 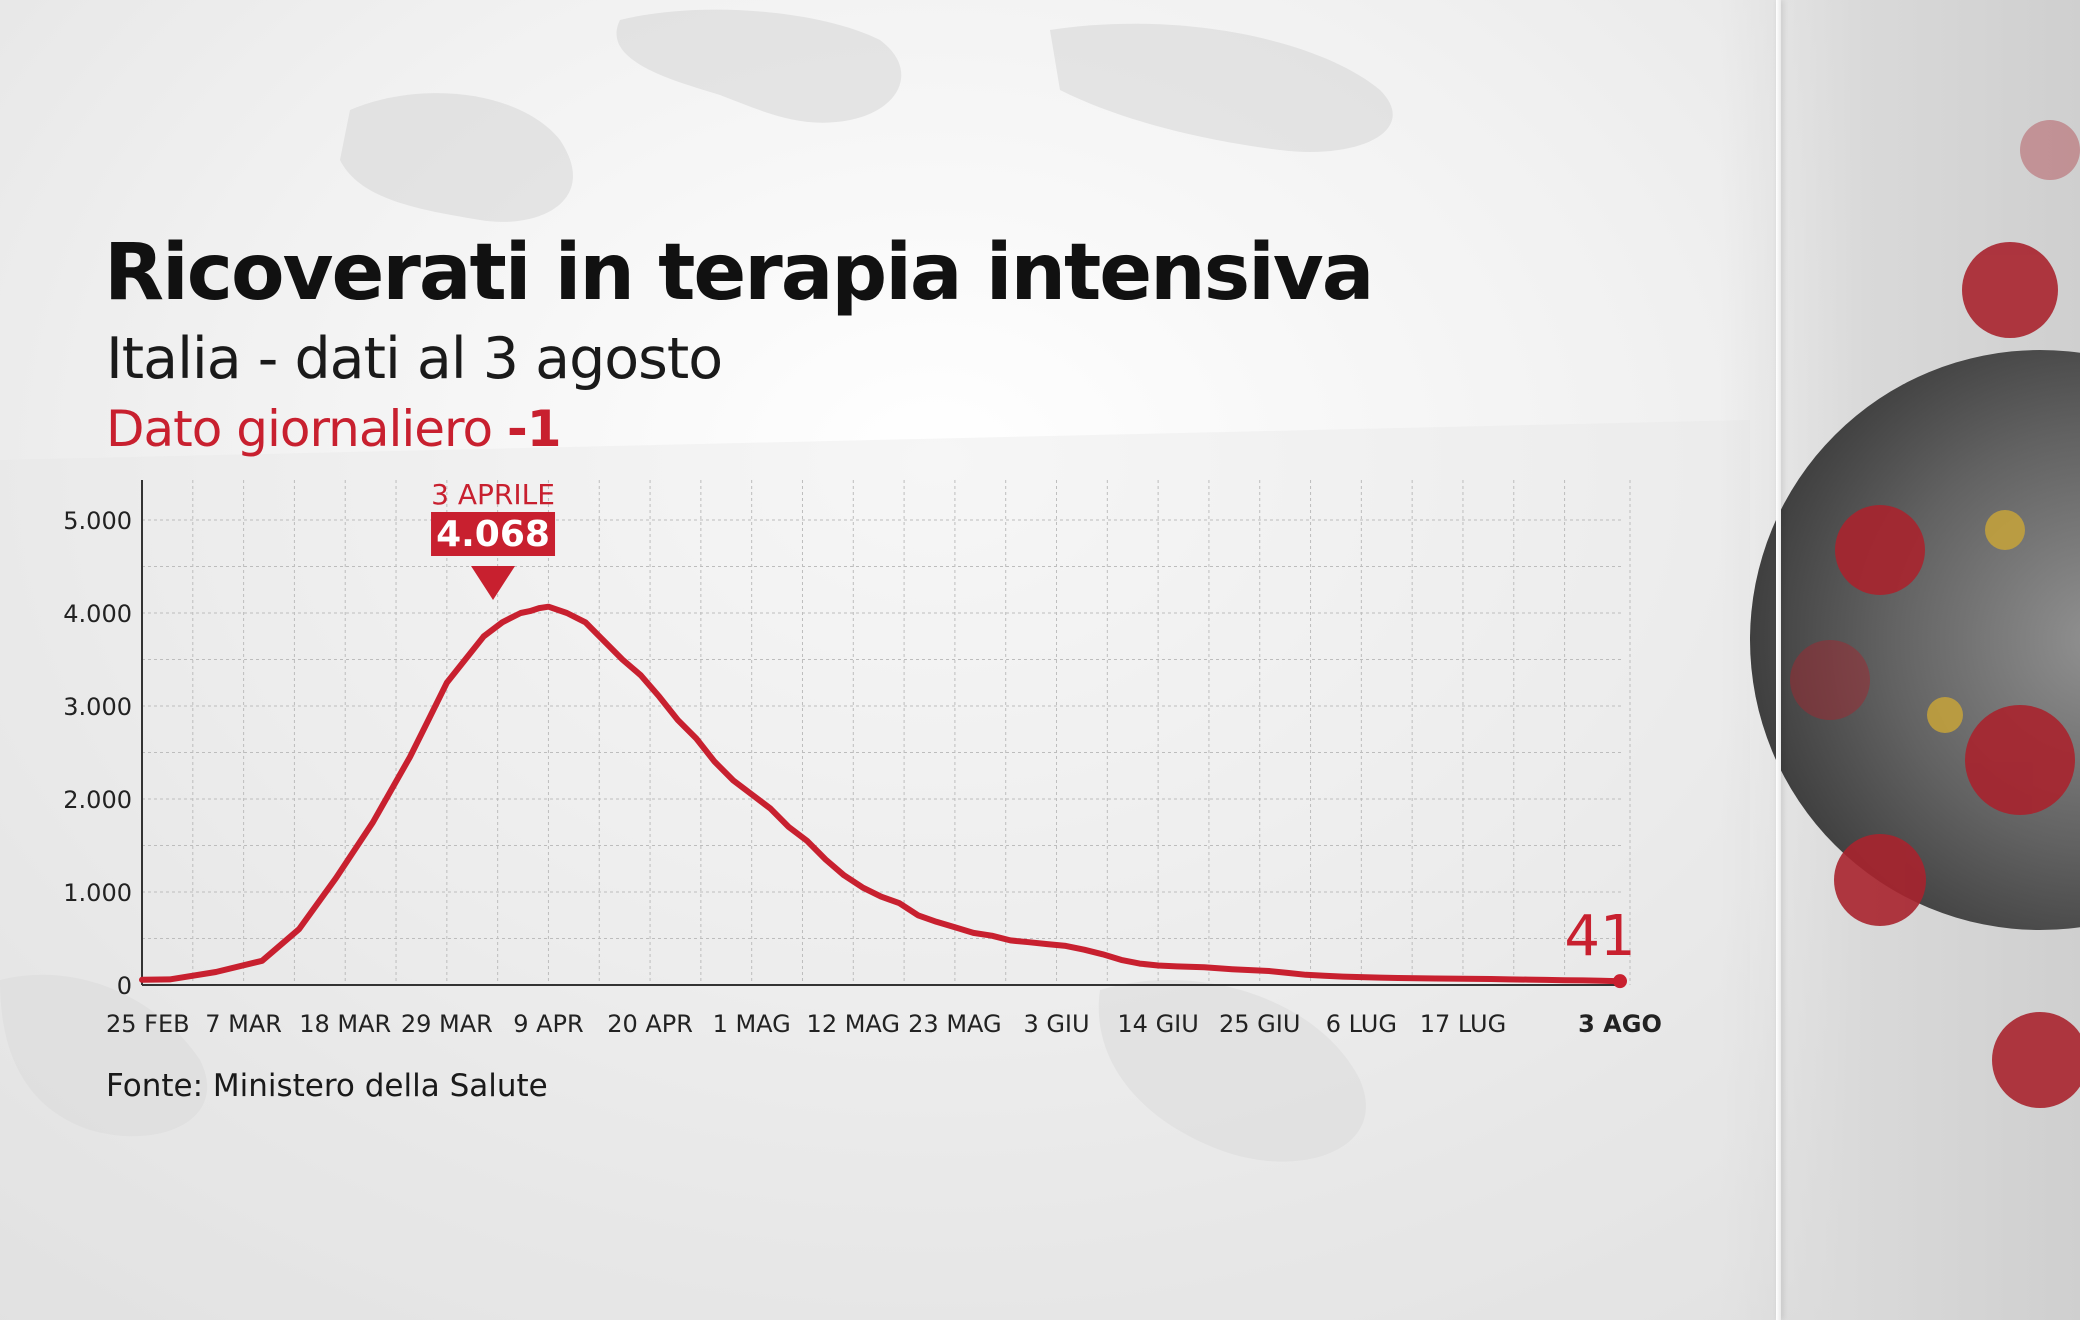 I want to click on x-tick-label: 12 MAG, so click(x=853, y=1024).